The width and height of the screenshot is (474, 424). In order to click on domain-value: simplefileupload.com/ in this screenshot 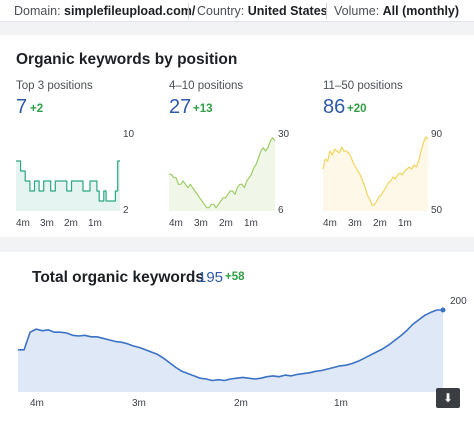, I will do `click(130, 11)`.